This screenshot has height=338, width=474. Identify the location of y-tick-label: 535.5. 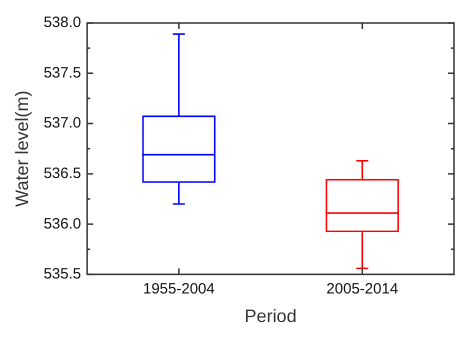
(63, 274).